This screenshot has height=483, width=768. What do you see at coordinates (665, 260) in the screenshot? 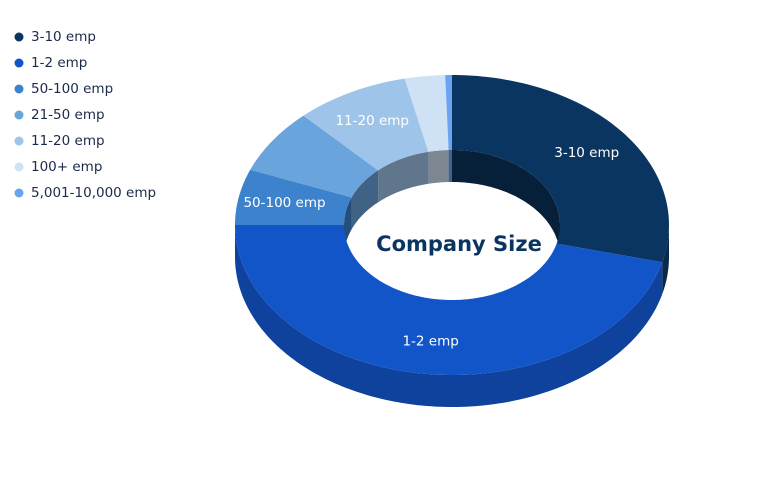
I see `slice-side` at bounding box center [665, 260].